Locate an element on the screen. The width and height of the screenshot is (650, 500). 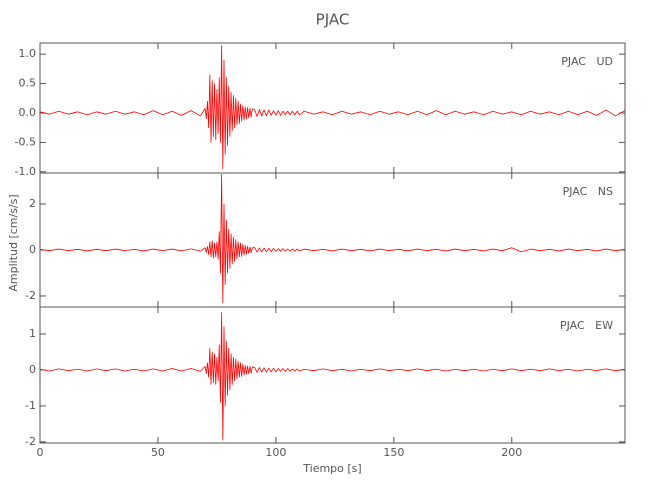
y-axis-label: Amplitud [cm/s/s] is located at coordinates (13, 242).